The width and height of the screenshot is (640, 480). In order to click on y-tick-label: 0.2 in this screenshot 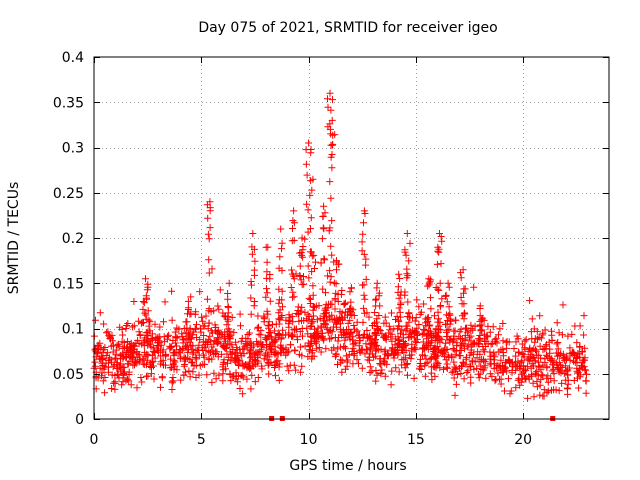, I will do `click(73, 239)`.